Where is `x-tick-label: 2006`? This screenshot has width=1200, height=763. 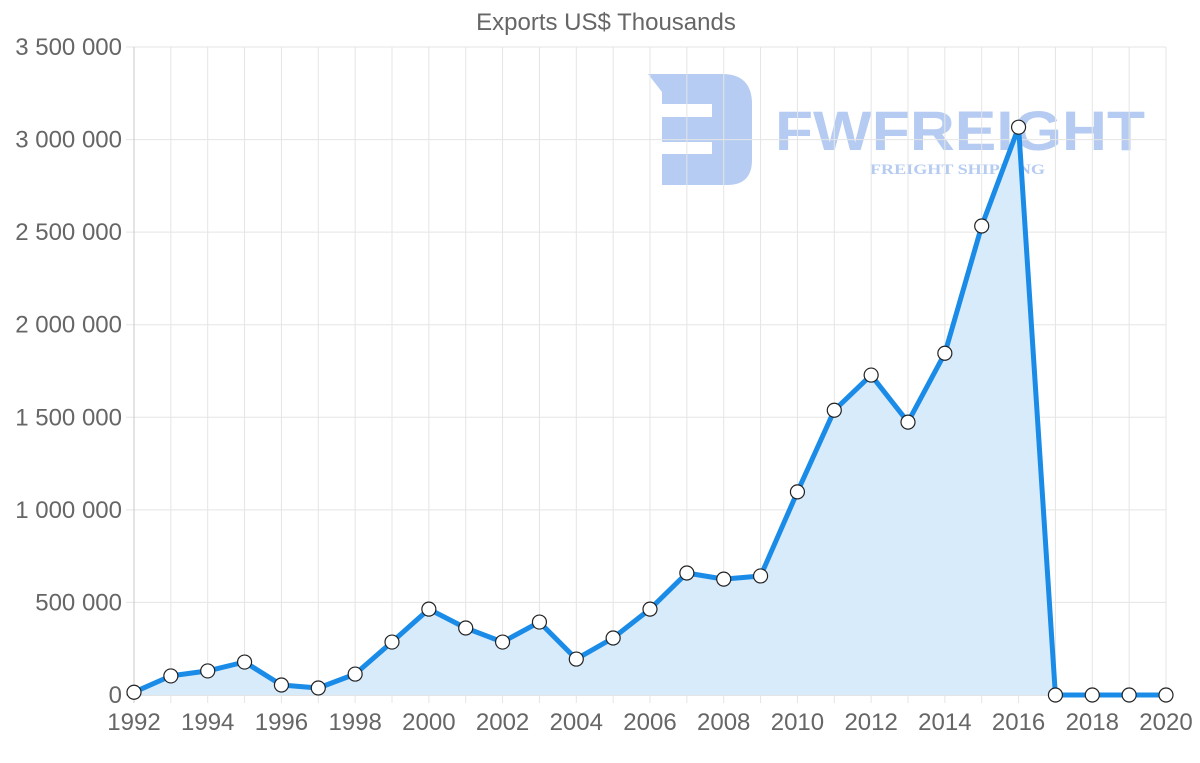 x-tick-label: 2006 is located at coordinates (649, 722).